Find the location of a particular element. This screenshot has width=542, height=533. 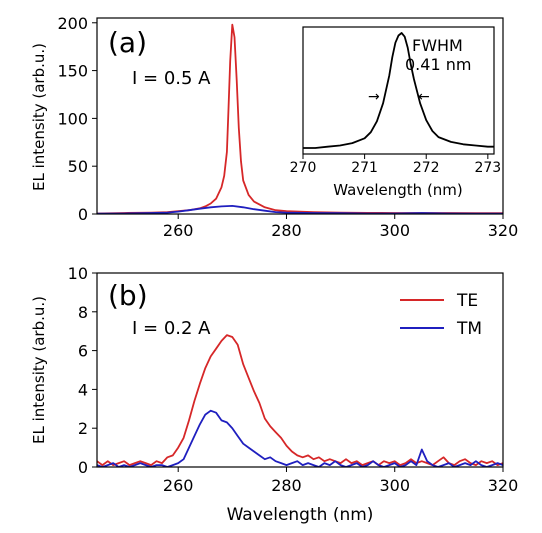

panel-b-y-tick-label: 6 is located at coordinates (83, 351).